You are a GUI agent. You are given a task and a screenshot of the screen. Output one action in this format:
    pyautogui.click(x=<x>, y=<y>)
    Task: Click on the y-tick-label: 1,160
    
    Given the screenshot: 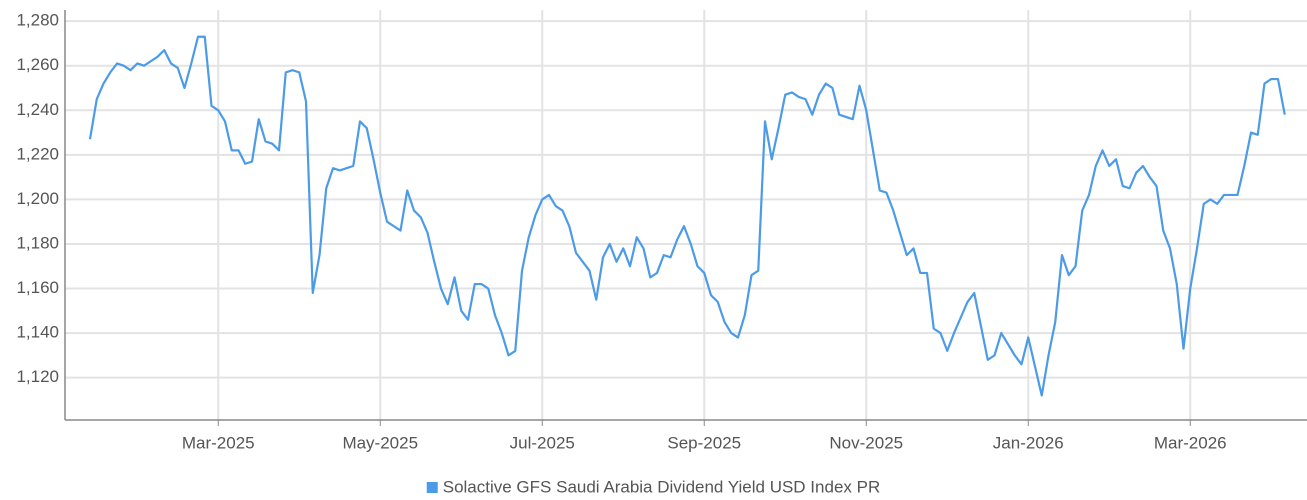 What is the action you would take?
    pyautogui.click(x=37, y=287)
    